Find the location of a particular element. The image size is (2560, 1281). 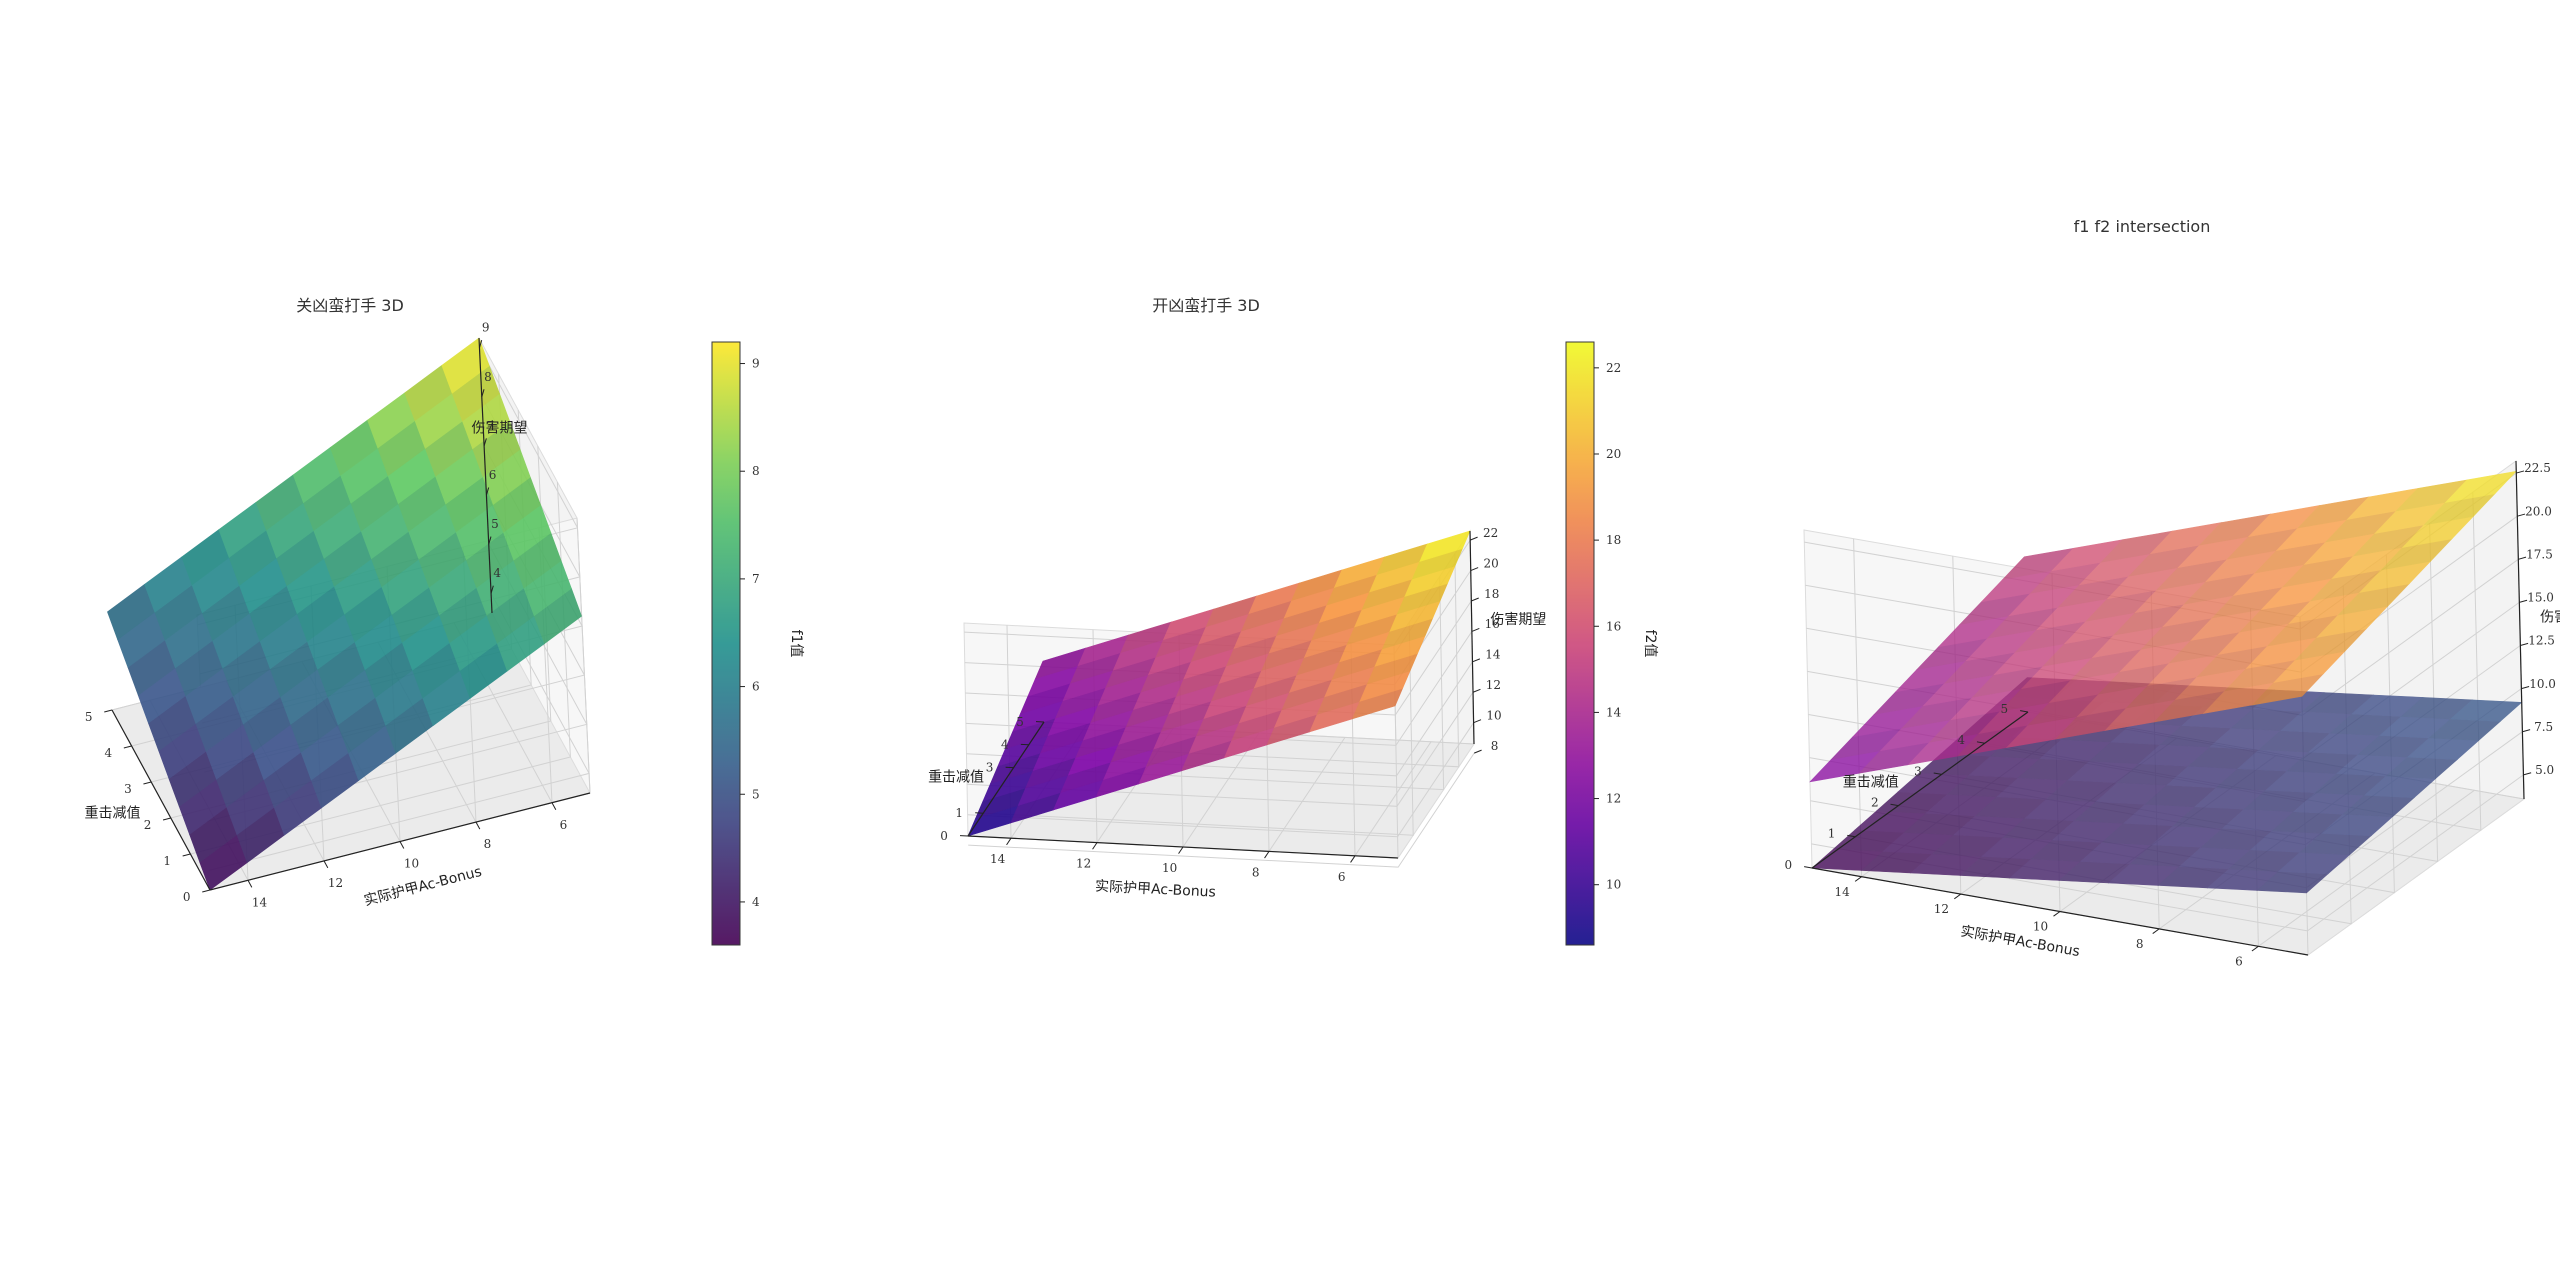

z-tick-label: 17.5 is located at coordinates (2539, 554).